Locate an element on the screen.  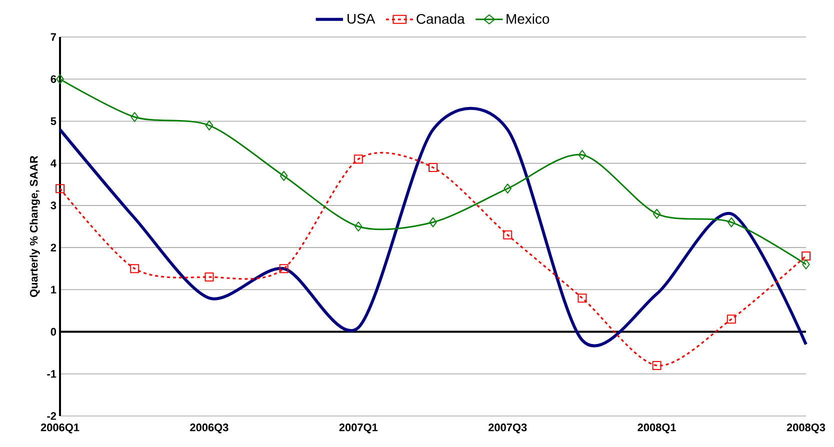
legend-label: Canada is located at coordinates (440, 19).